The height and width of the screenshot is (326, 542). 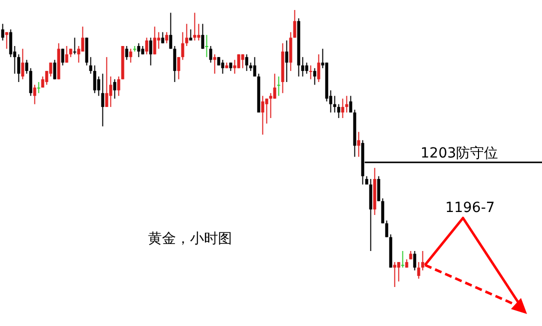 I want to click on annotation: 黄金，小时图, so click(x=190, y=239).